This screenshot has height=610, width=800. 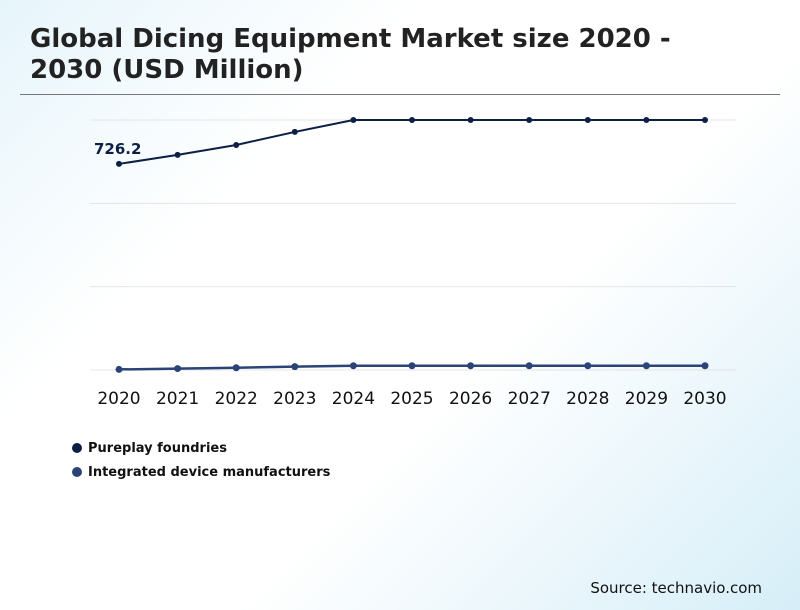 What do you see at coordinates (157, 448) in the screenshot?
I see `legend-label: Pureplay foundries` at bounding box center [157, 448].